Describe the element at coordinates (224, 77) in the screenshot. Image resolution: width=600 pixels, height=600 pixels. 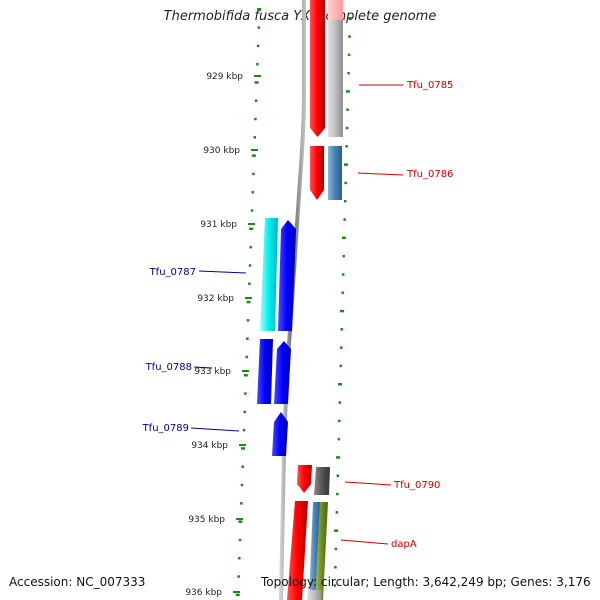
I see `scale-label: 929 kbp` at that location.